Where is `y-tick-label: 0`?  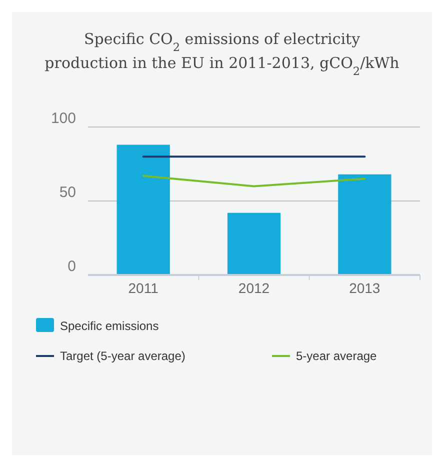 y-tick-label: 0 is located at coordinates (72, 266).